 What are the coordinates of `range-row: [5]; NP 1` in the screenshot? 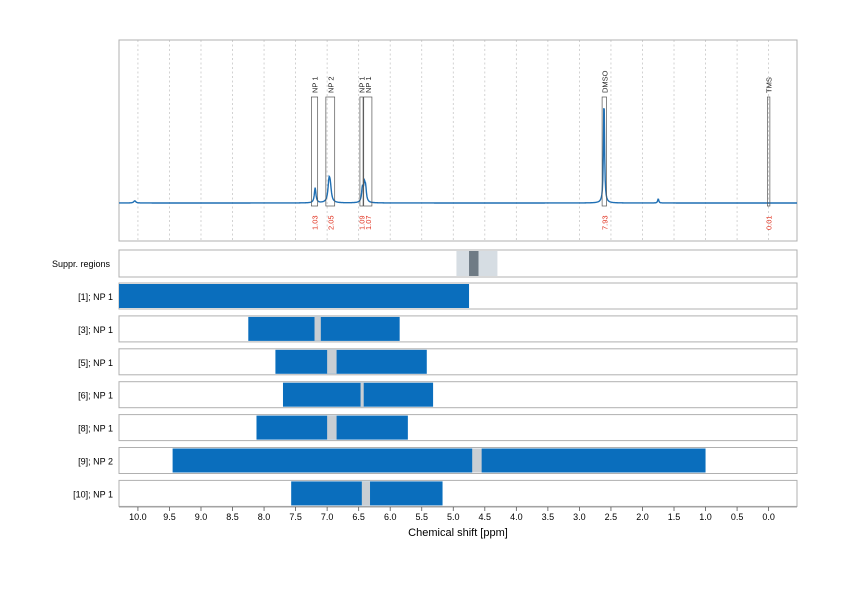 It's located at (438, 362).